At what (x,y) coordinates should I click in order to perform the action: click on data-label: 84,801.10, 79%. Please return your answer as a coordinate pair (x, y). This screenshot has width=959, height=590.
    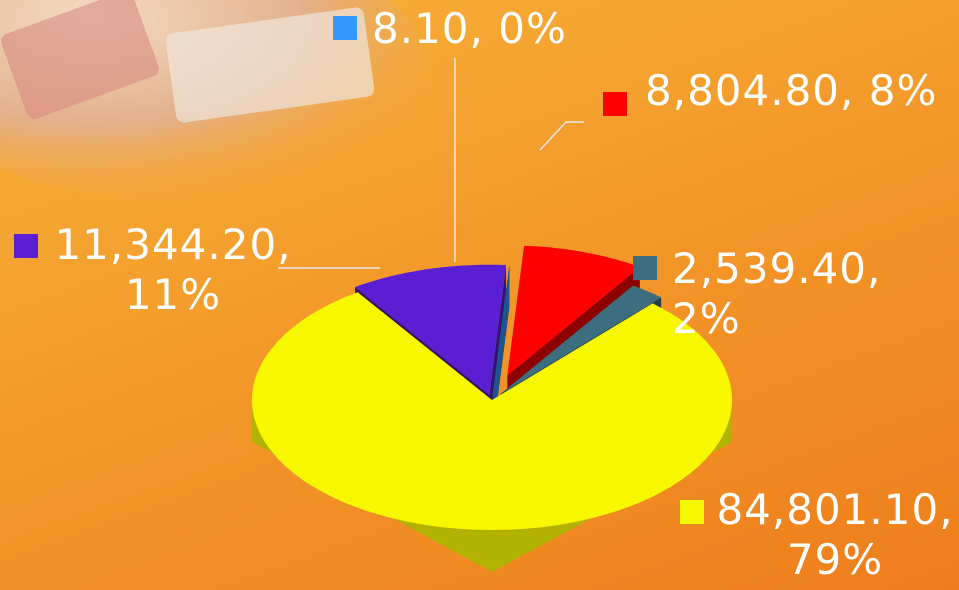
    Looking at the image, I should click on (835, 534).